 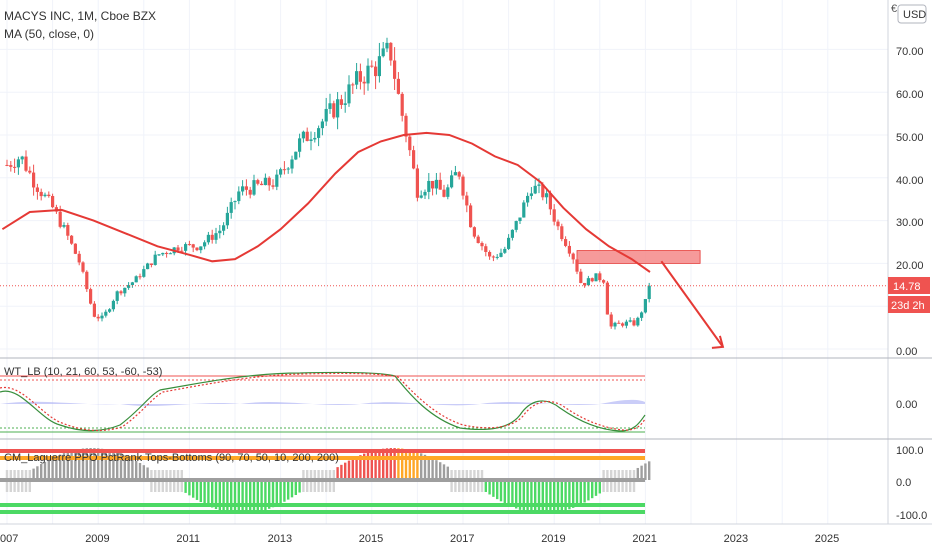 I want to click on laguerre-bottom-green-band, so click(x=322, y=505).